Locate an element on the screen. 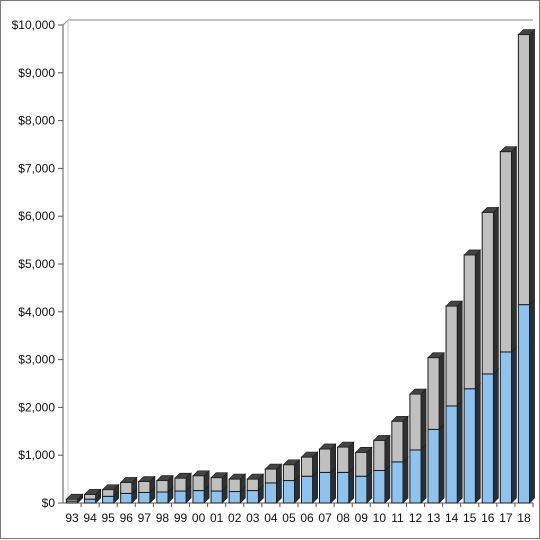  x-tick-label-07: 07 is located at coordinates (325, 518).